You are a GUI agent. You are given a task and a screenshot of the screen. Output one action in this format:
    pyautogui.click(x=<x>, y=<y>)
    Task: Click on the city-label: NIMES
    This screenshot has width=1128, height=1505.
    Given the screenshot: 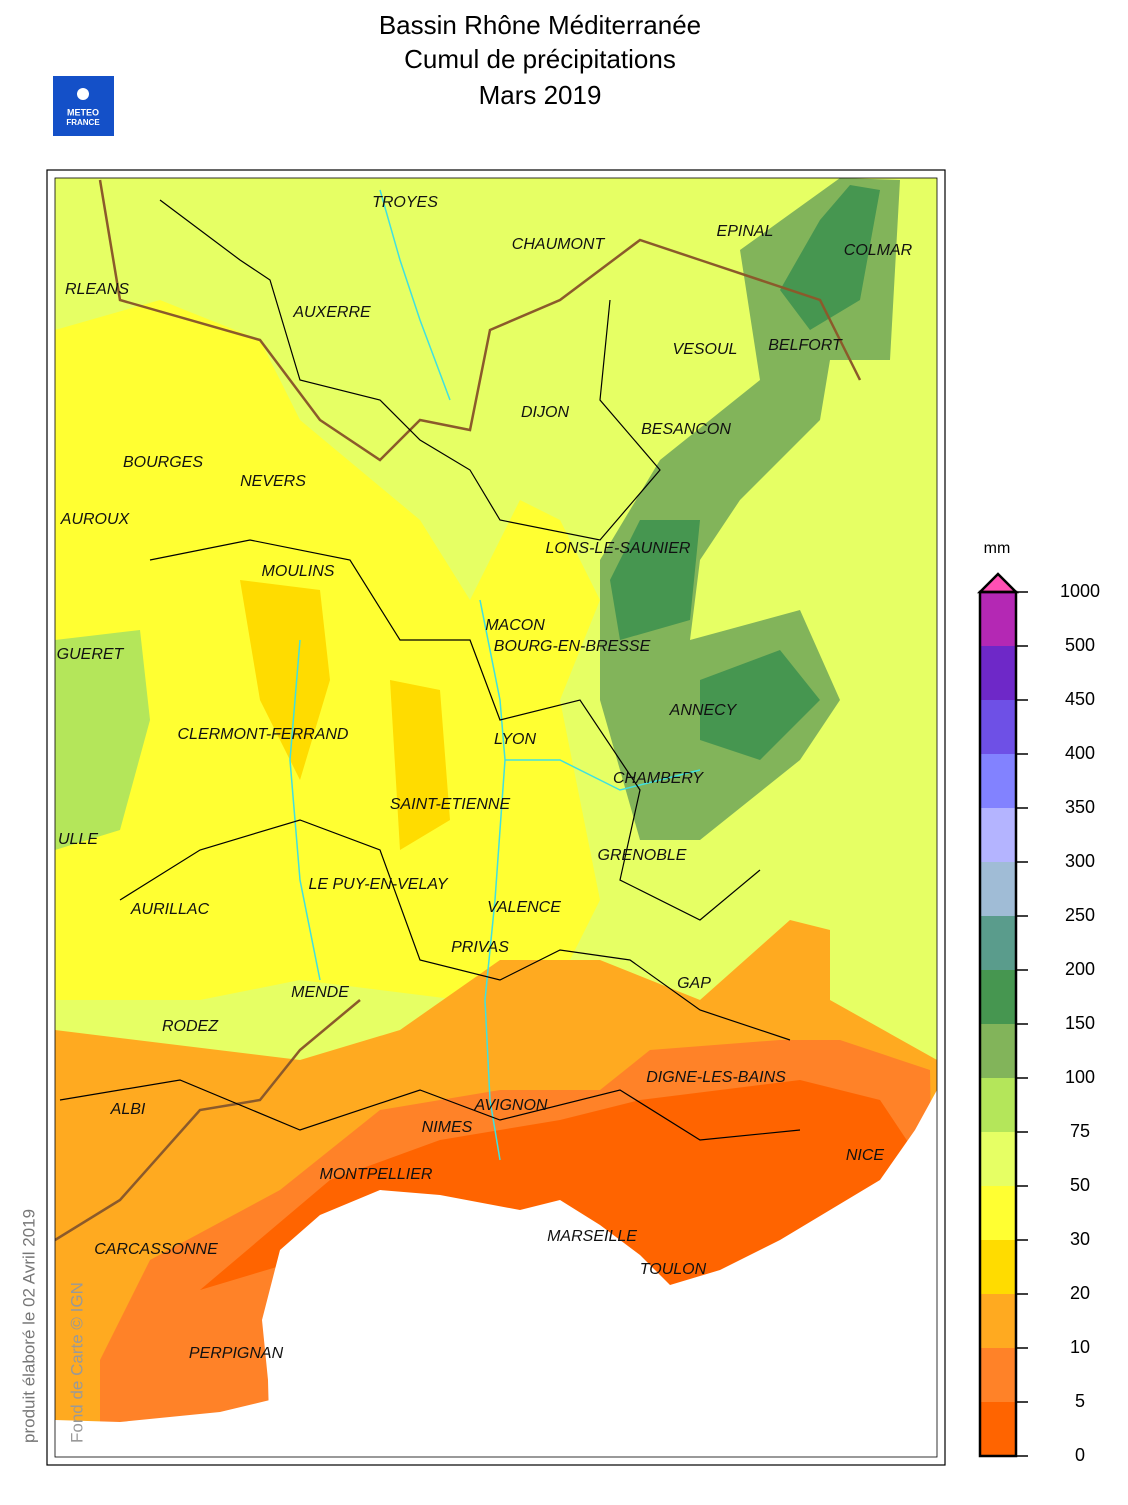 What is the action you would take?
    pyautogui.click(x=447, y=1127)
    